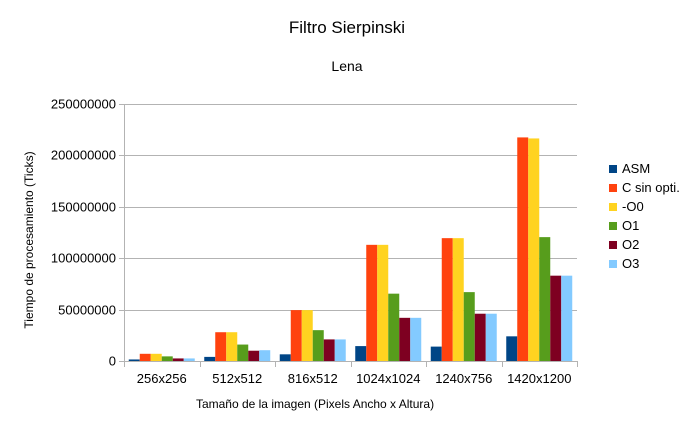  Describe the element at coordinates (134, 360) in the screenshot. I see `bar-asm-256x256` at that location.